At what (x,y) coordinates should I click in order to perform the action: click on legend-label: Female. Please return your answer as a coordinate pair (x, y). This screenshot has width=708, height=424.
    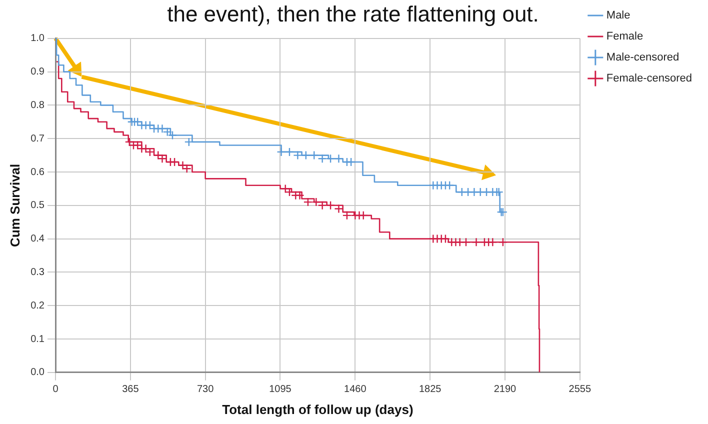
    Looking at the image, I should click on (625, 36).